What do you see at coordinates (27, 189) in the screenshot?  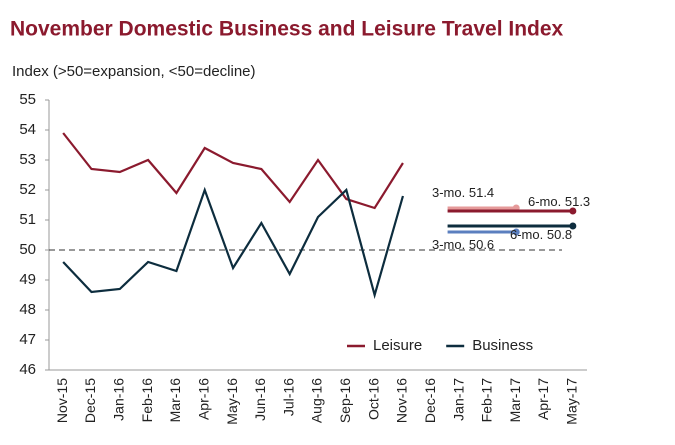 I see `y-tick-label: 52` at bounding box center [27, 189].